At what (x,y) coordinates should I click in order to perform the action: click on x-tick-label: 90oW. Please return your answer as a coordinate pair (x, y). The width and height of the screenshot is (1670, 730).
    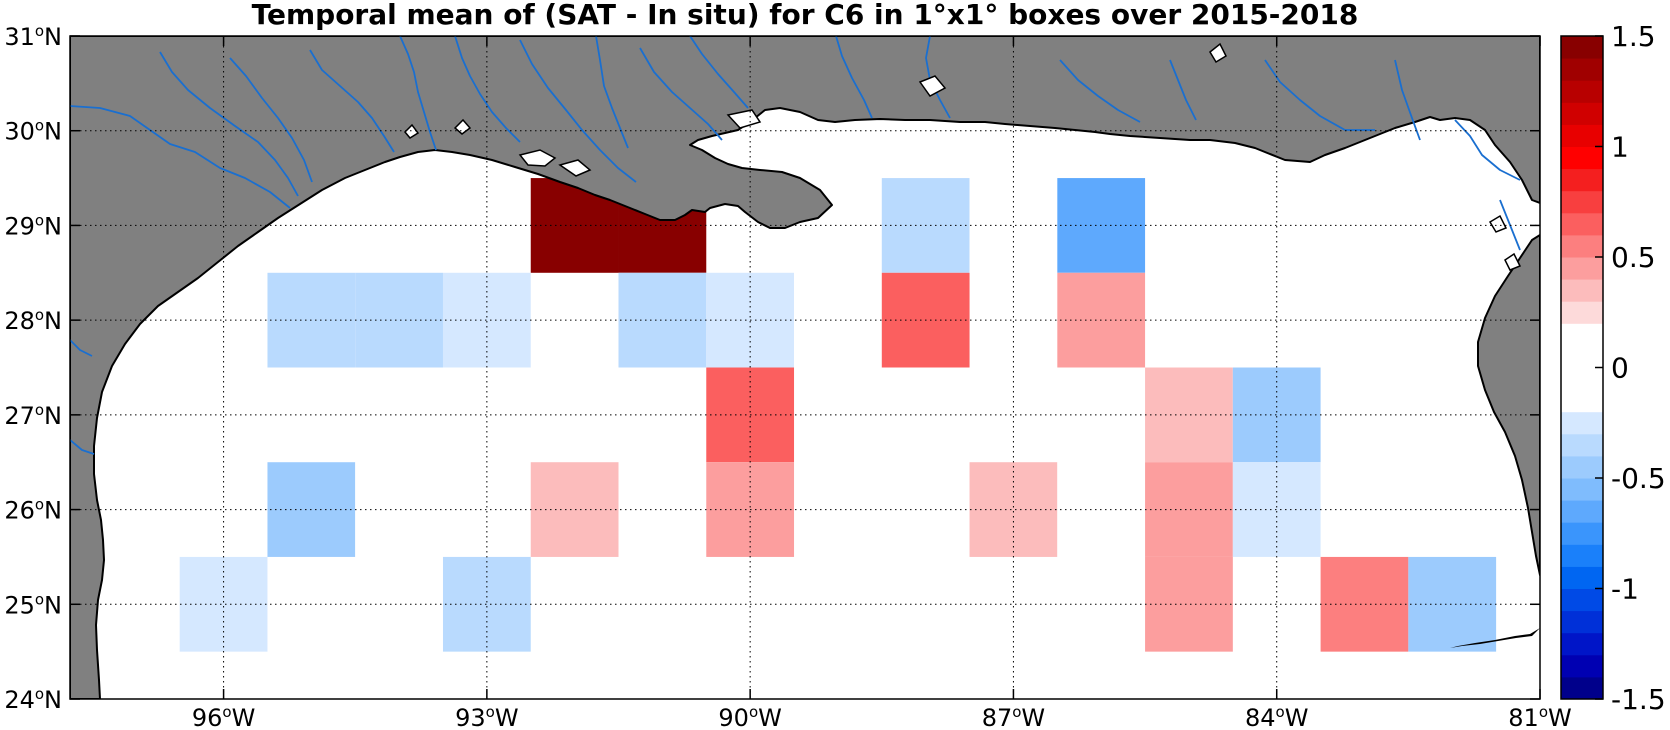
    Looking at the image, I should click on (749, 716).